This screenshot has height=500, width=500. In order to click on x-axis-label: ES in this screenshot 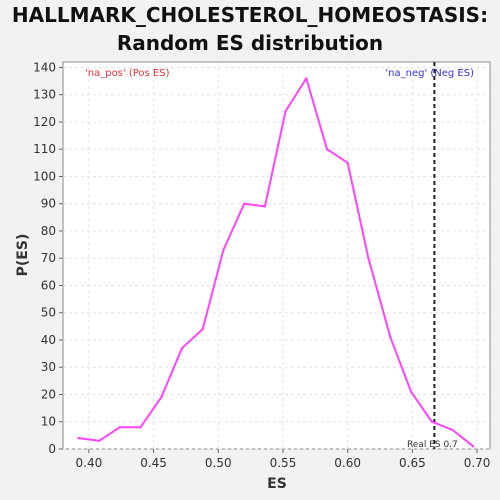, I will do `click(277, 484)`.